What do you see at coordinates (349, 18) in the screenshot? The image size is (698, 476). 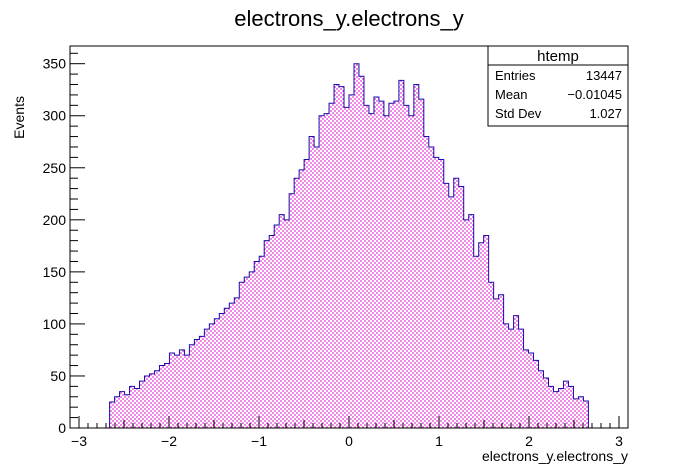 I see `chart-title: electrons_y.electrons_y` at bounding box center [349, 18].